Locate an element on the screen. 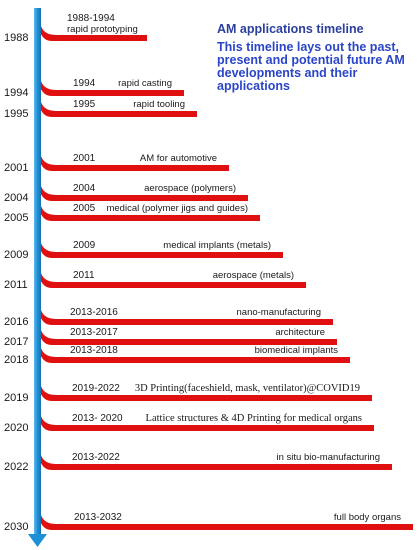 Image resolution: width=419 pixels, height=550 pixels. event-period: 2013-2016 is located at coordinates (94, 312).